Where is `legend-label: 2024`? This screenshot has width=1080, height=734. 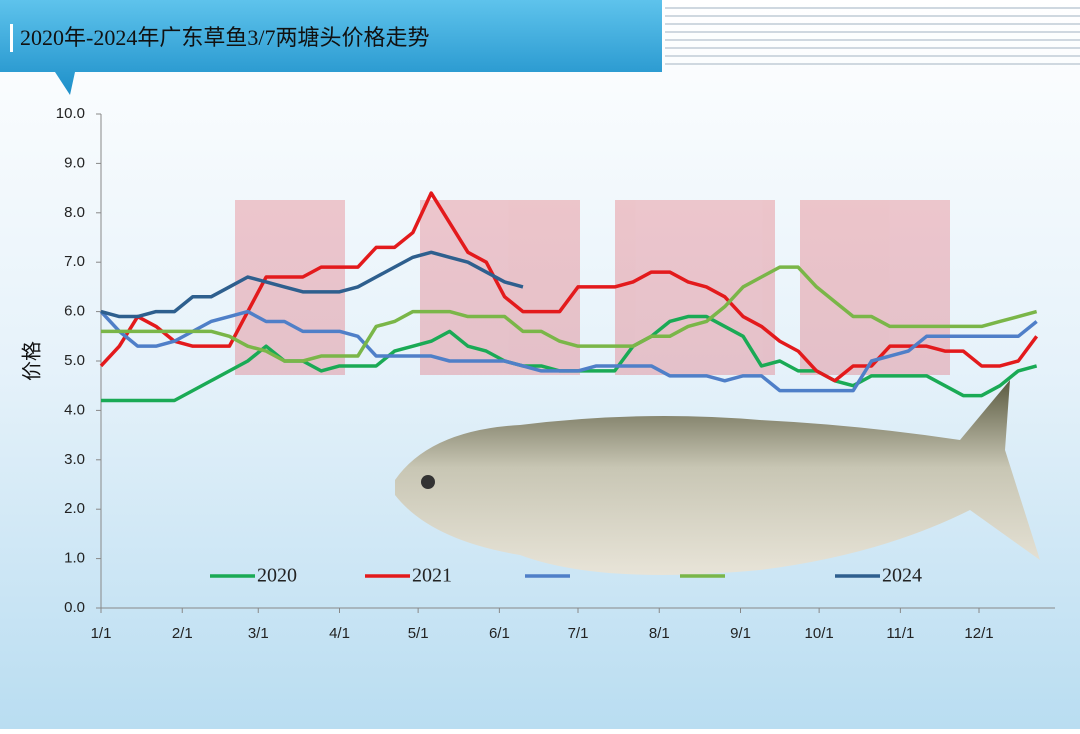 legend-label: 2024 is located at coordinates (902, 576).